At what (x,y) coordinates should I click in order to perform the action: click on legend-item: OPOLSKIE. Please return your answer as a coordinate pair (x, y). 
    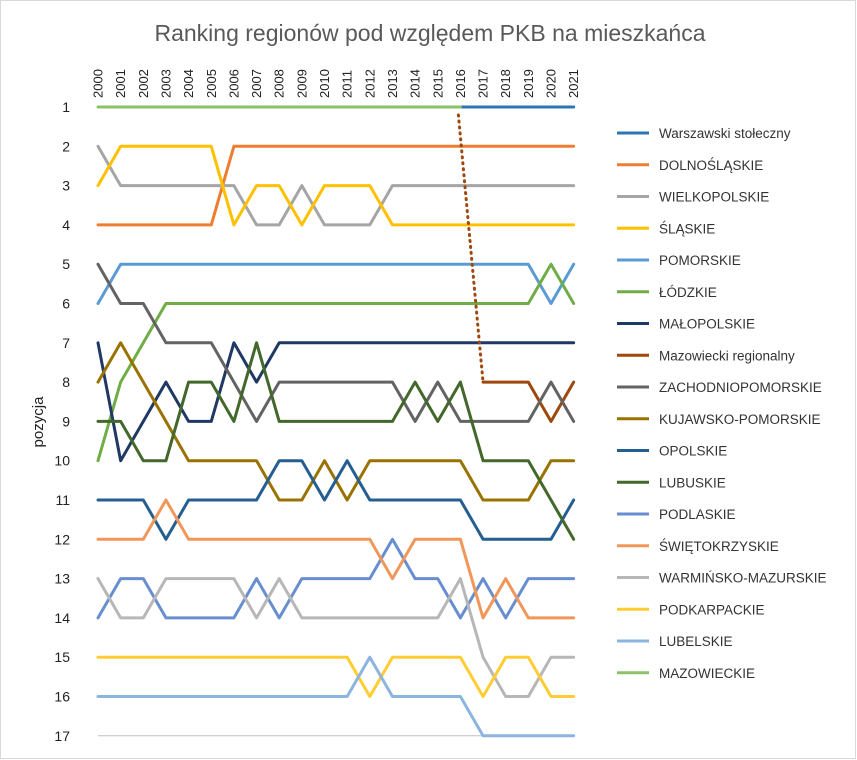
    Looking at the image, I should click on (672, 451).